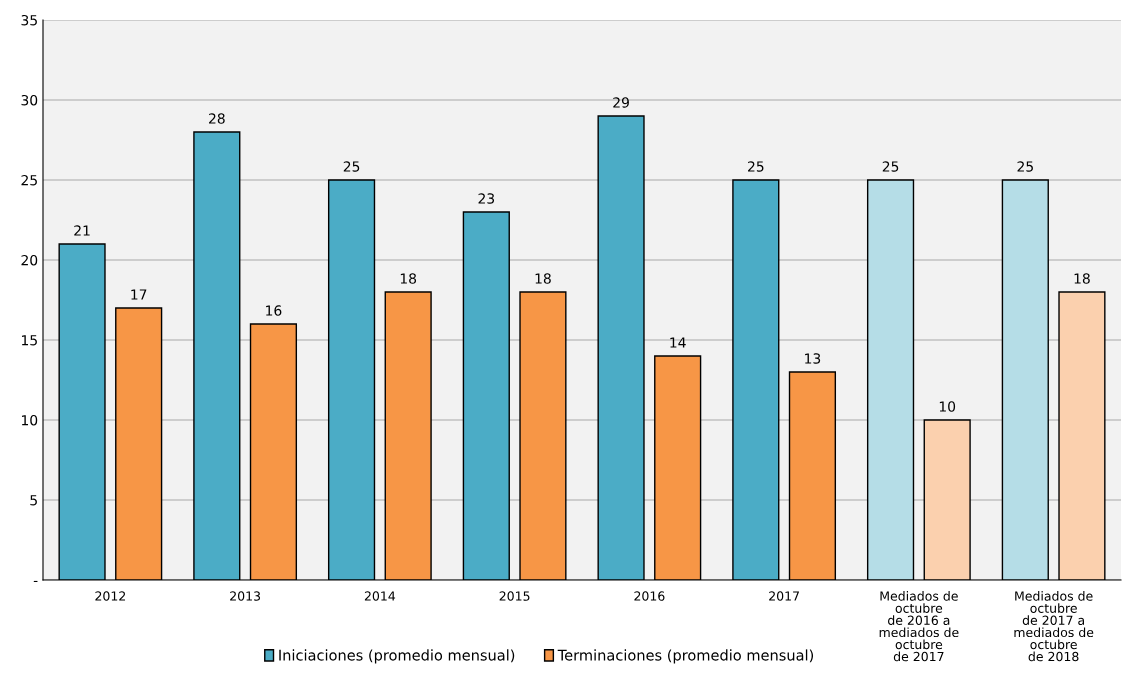 This screenshot has height=680, width=1124. I want to click on data-label: 13, so click(813, 358).